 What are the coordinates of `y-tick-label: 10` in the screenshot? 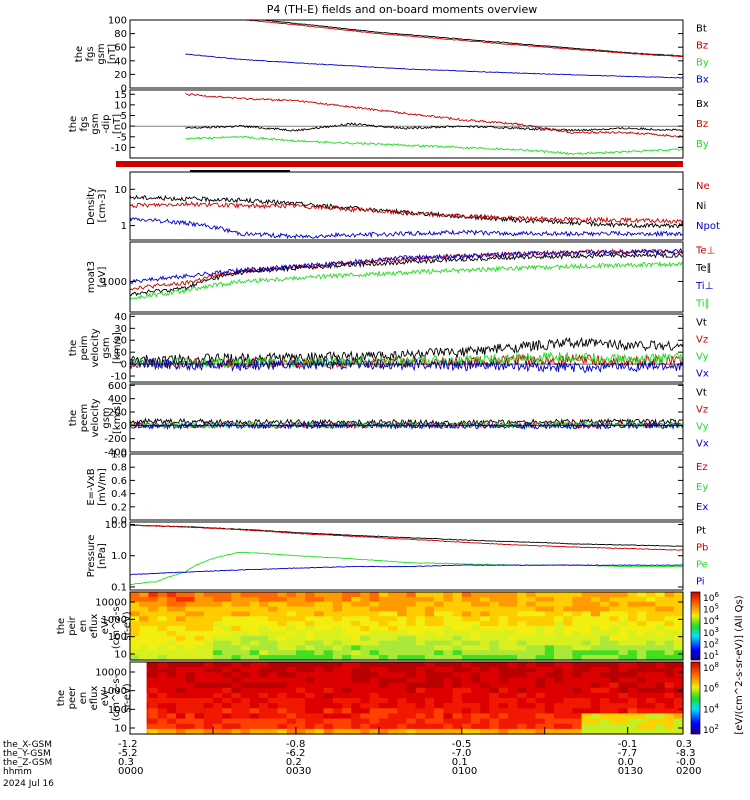 It's located at (120, 729).